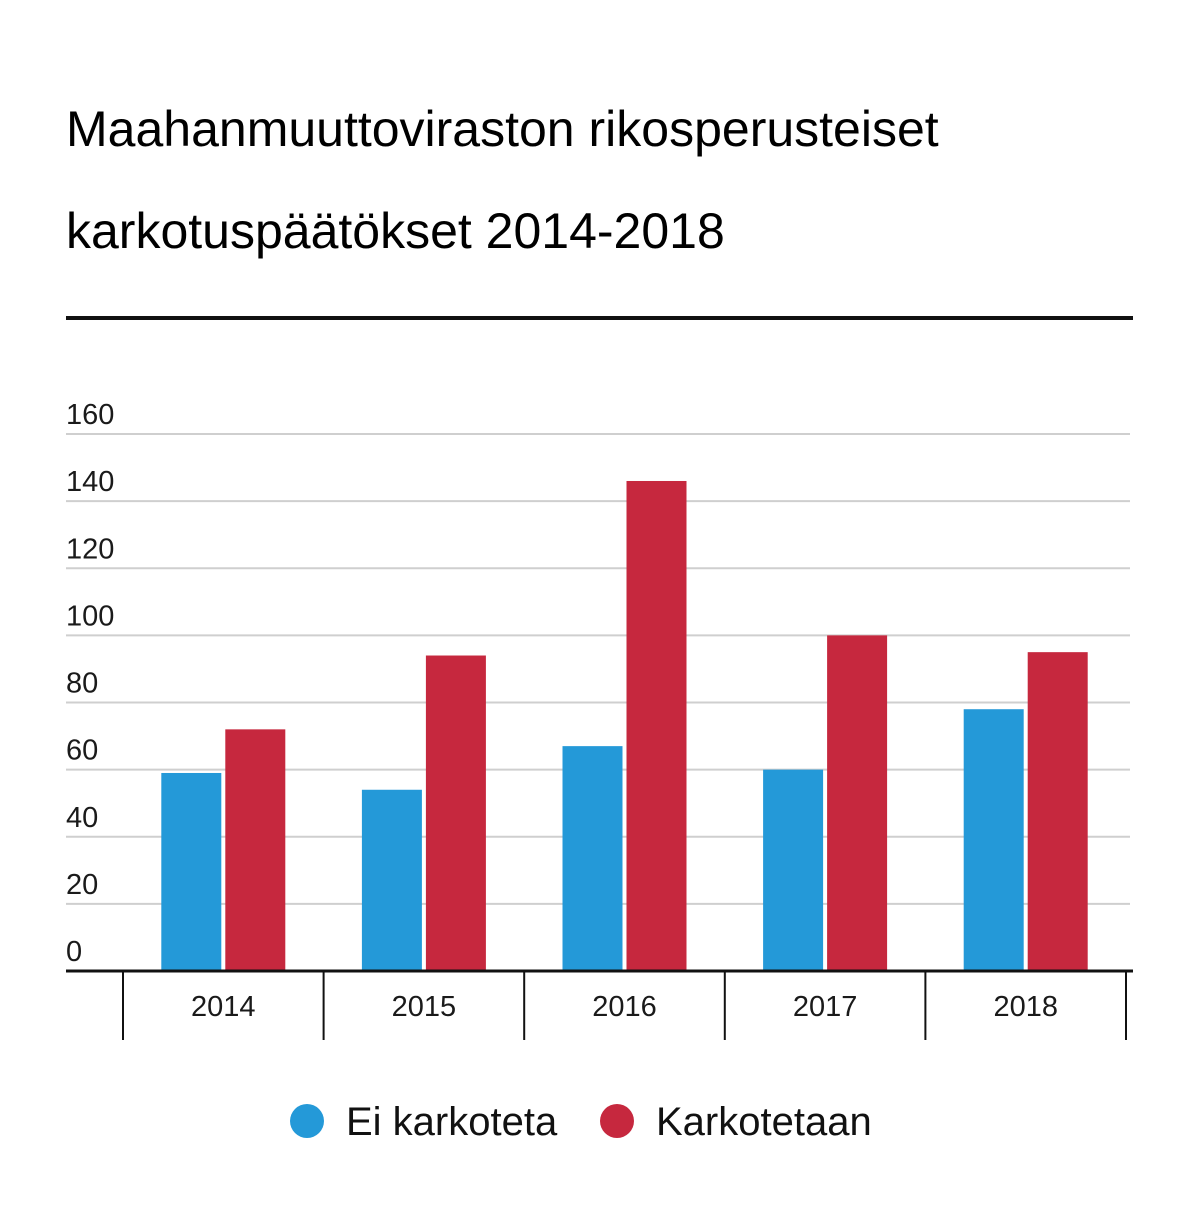 This screenshot has width=1199, height=1213. I want to click on y-tick-label-140: 140, so click(90, 482).